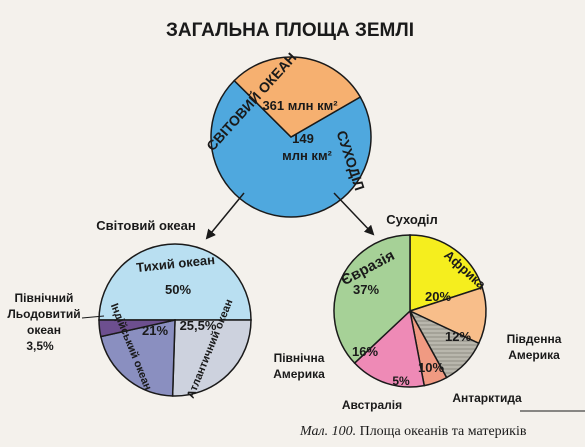 This screenshot has width=585, height=447. What do you see at coordinates (178, 289) in the screenshot?
I see `pacific-value: 50%` at bounding box center [178, 289].